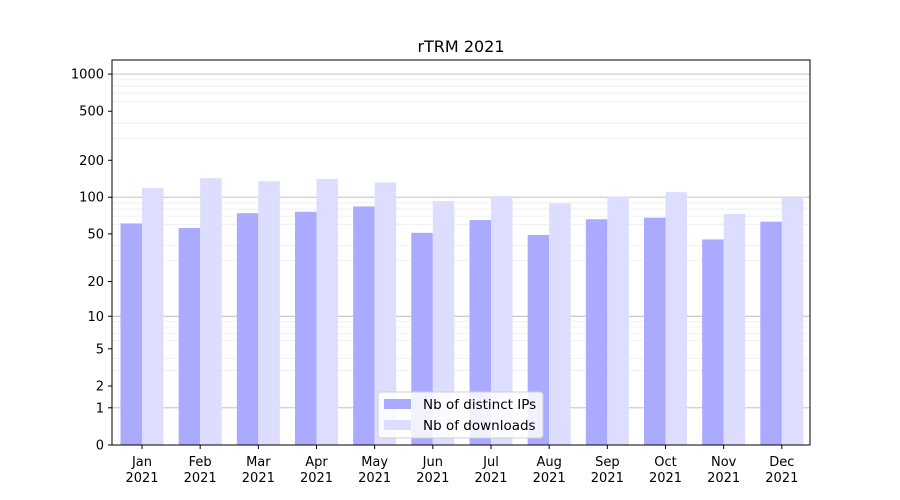 The image size is (900, 500). What do you see at coordinates (723, 470) in the screenshot?
I see `x-tick-label: Nov 2021` at bounding box center [723, 470].